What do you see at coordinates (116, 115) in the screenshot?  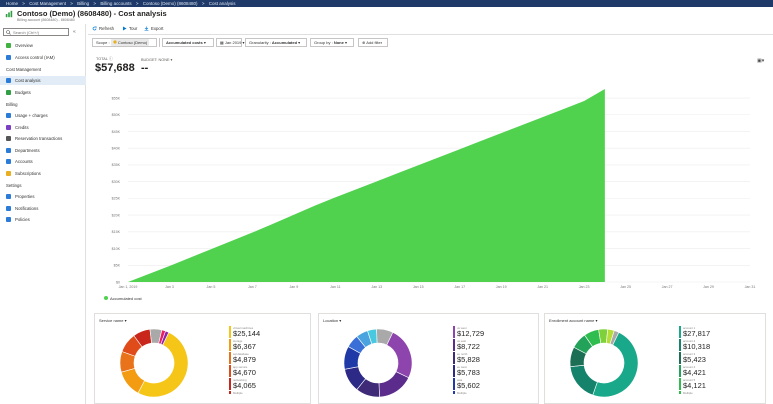 I see `y-tick-label: $50K` at bounding box center [116, 115].